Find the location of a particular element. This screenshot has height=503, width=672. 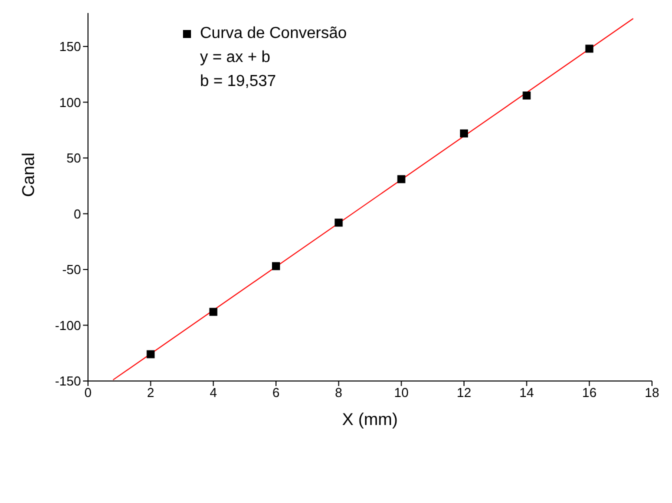

y-tick-label: 100 is located at coordinates (70, 102).